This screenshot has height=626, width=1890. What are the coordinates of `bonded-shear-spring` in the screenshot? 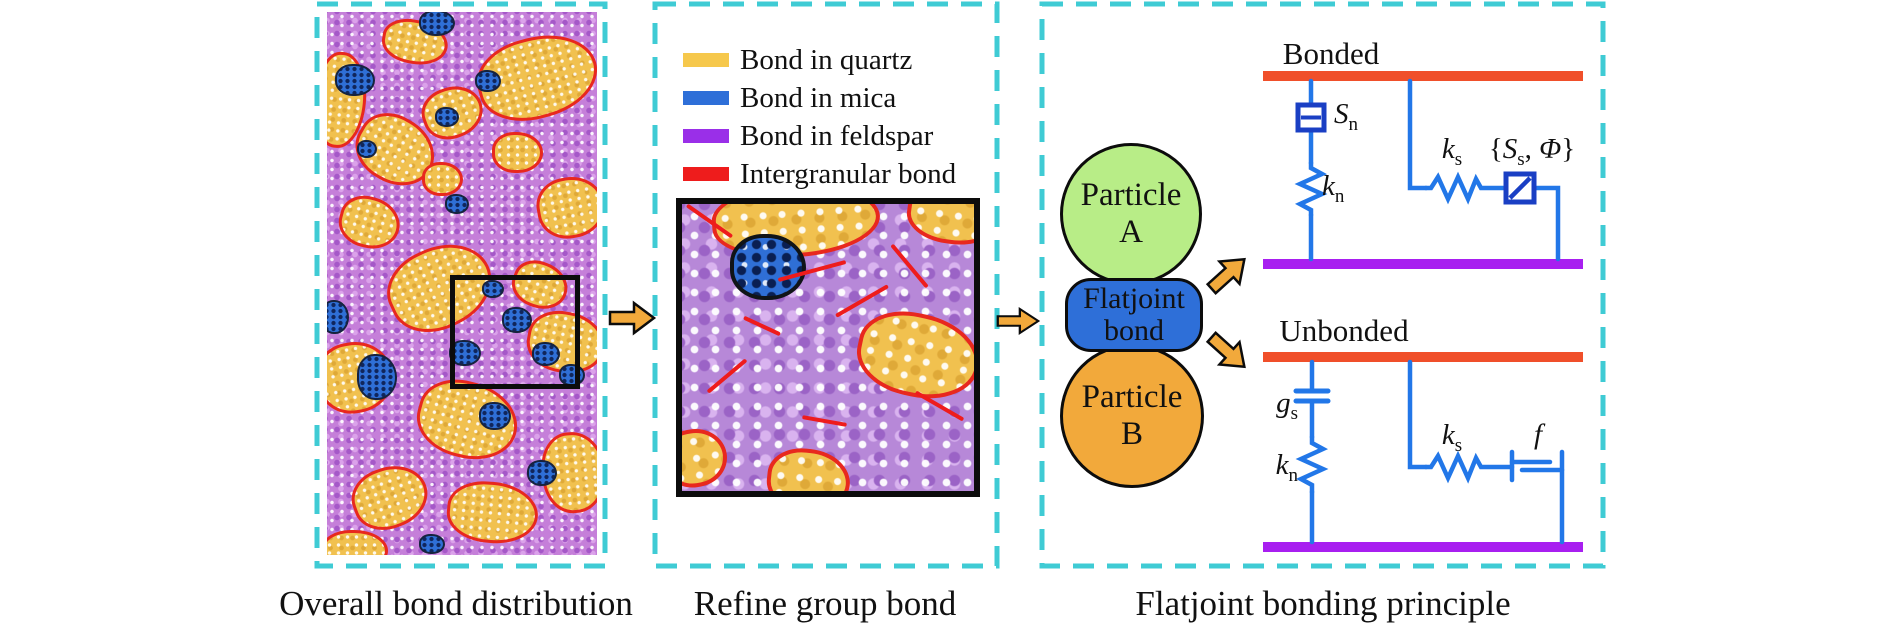 It's located at (1466, 188).